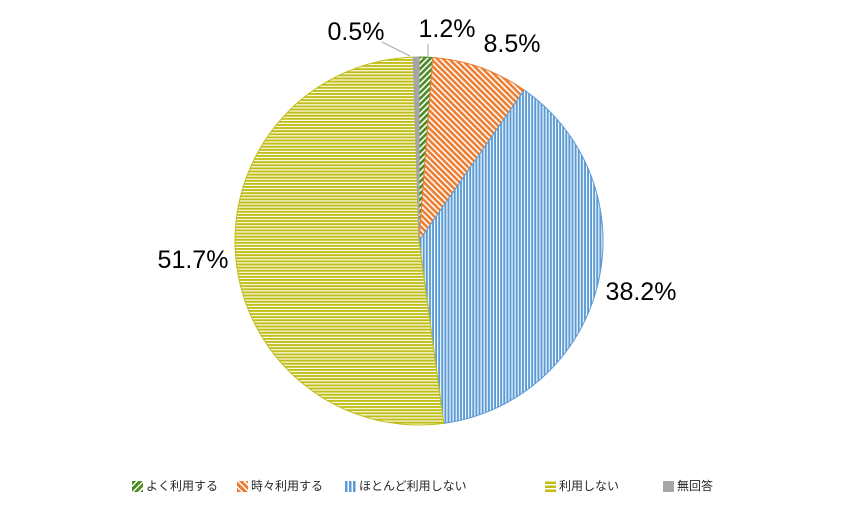  I want to click on data-label-rarely: 38.2%, so click(641, 292).